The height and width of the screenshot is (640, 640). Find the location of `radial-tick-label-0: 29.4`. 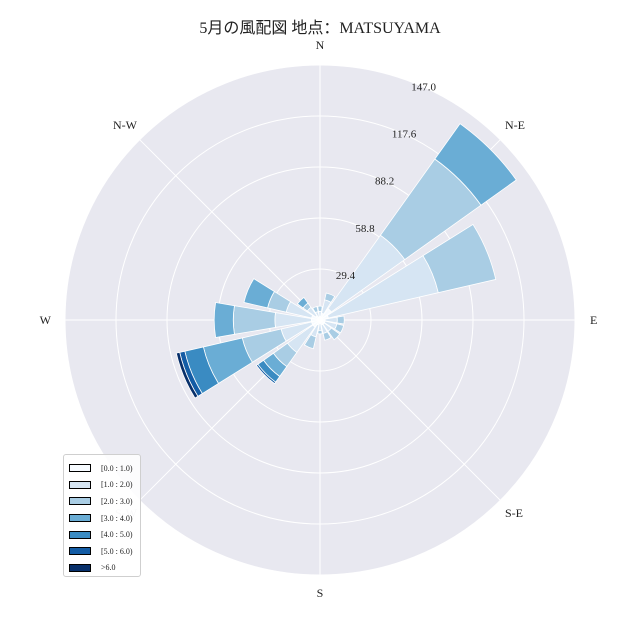

radial-tick-label-0: 29.4 is located at coordinates (346, 276).